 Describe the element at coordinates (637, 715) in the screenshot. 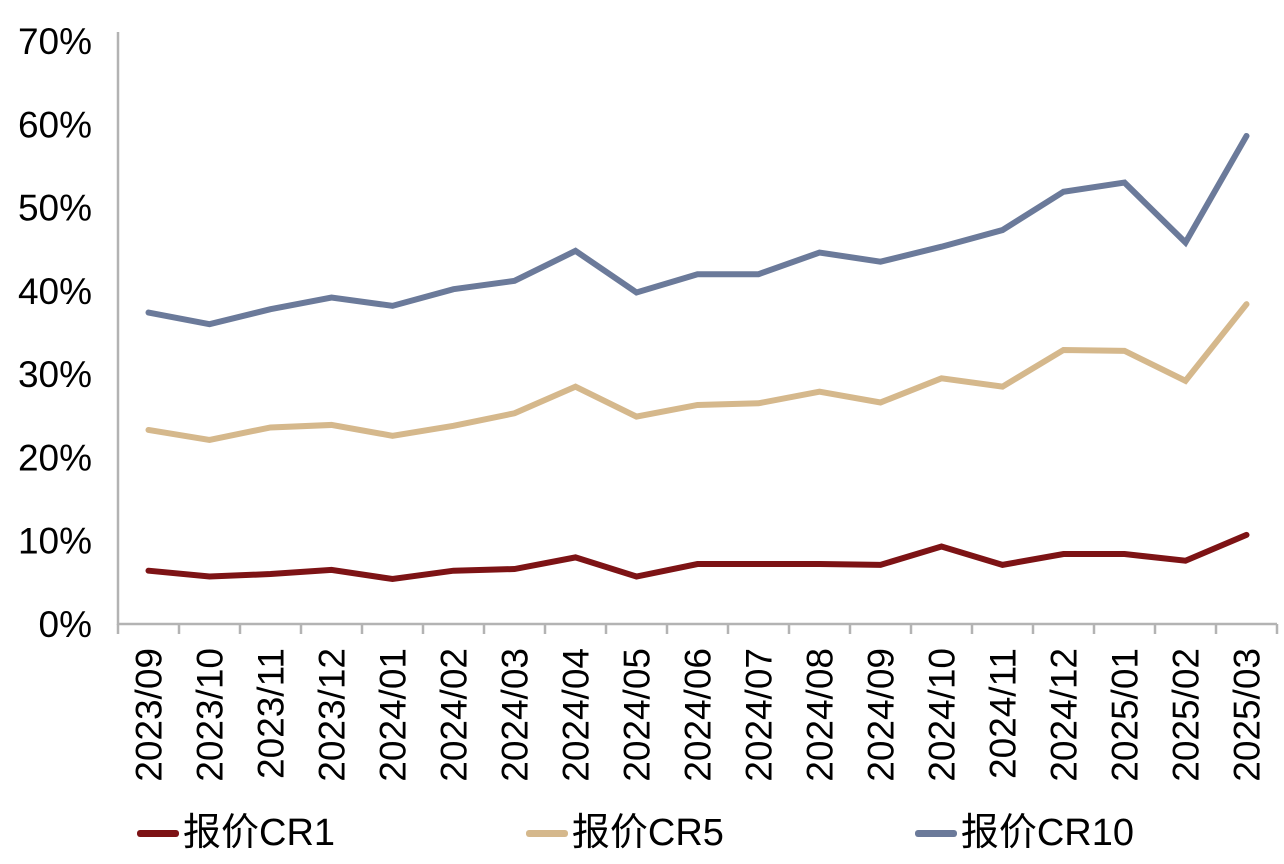

I see `x-axis-label: 2024/05` at that location.